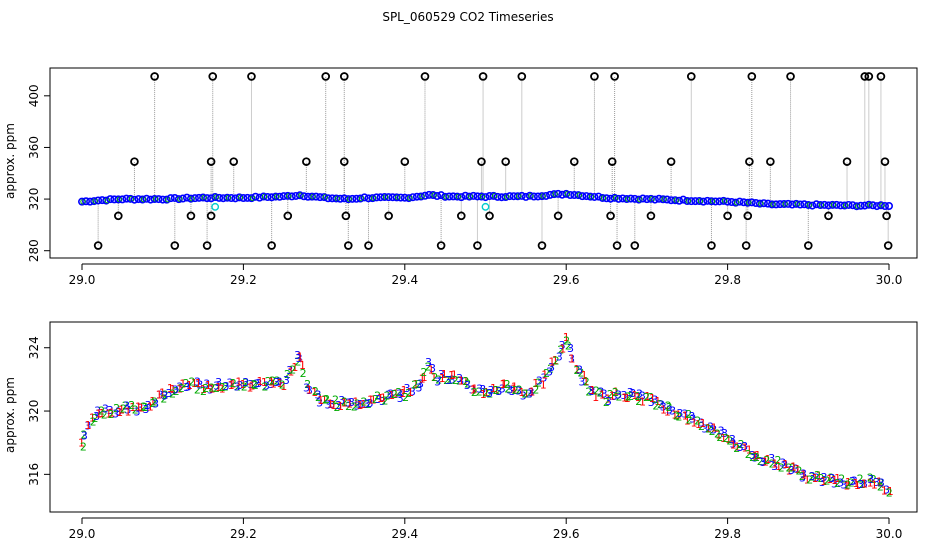 Image resolution: width=936 pixels, height=540 pixels. I want to click on x-tick-label: 30.0, so click(889, 280).